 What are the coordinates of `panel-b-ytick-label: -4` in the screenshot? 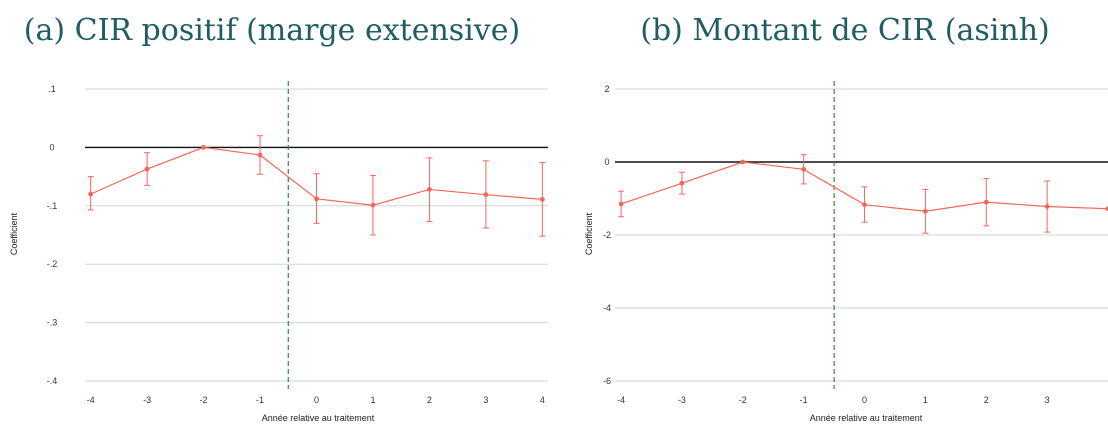 It's located at (607, 308).